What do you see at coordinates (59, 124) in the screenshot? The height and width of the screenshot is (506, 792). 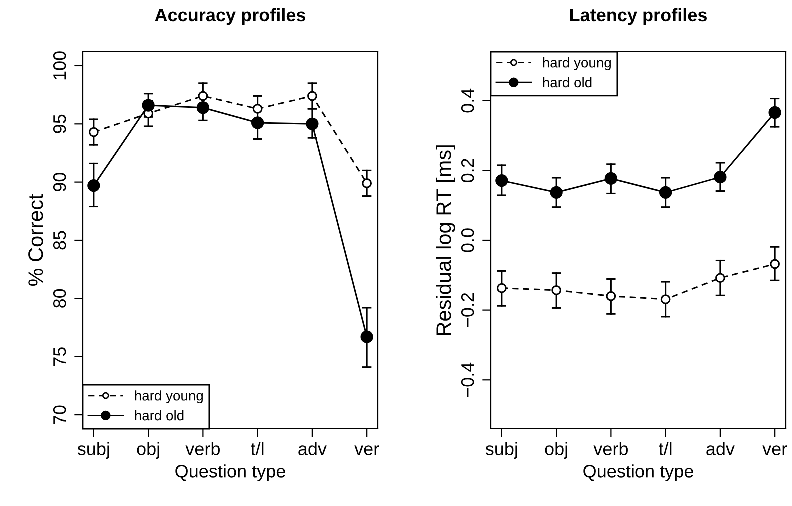 I see `y-tick-label: 95` at bounding box center [59, 124].